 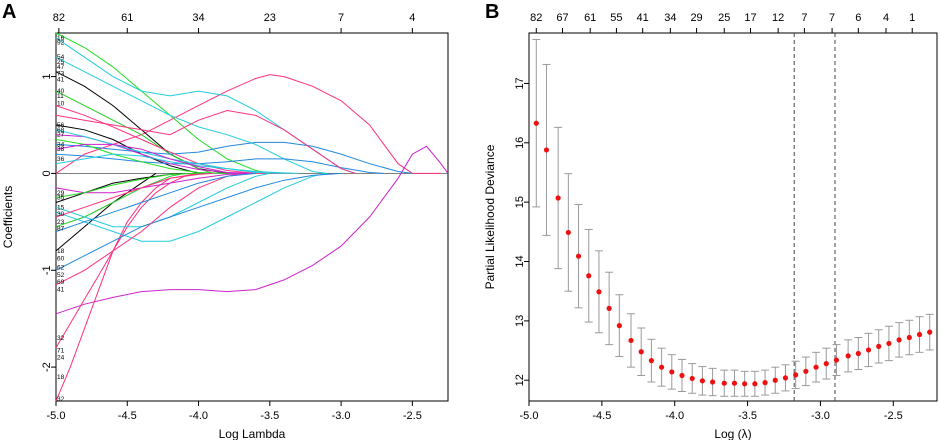 What do you see at coordinates (778, 18) in the screenshot?
I see `panel-b-top-tick-label: 12` at bounding box center [778, 18].